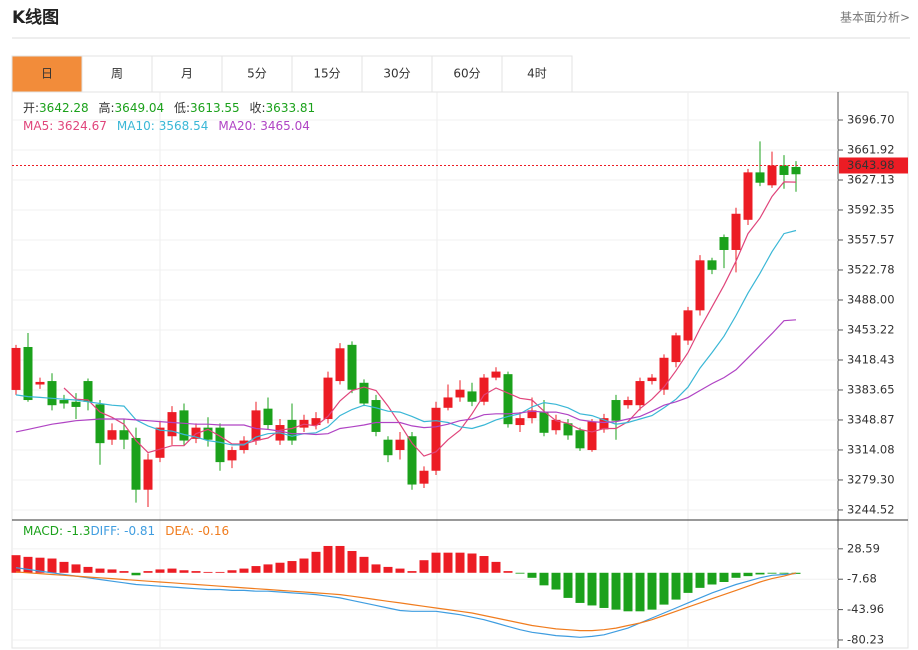 The image size is (918, 650). What do you see at coordinates (82, 126) in the screenshot?
I see `legend-value: 3624.67` at bounding box center [82, 126].